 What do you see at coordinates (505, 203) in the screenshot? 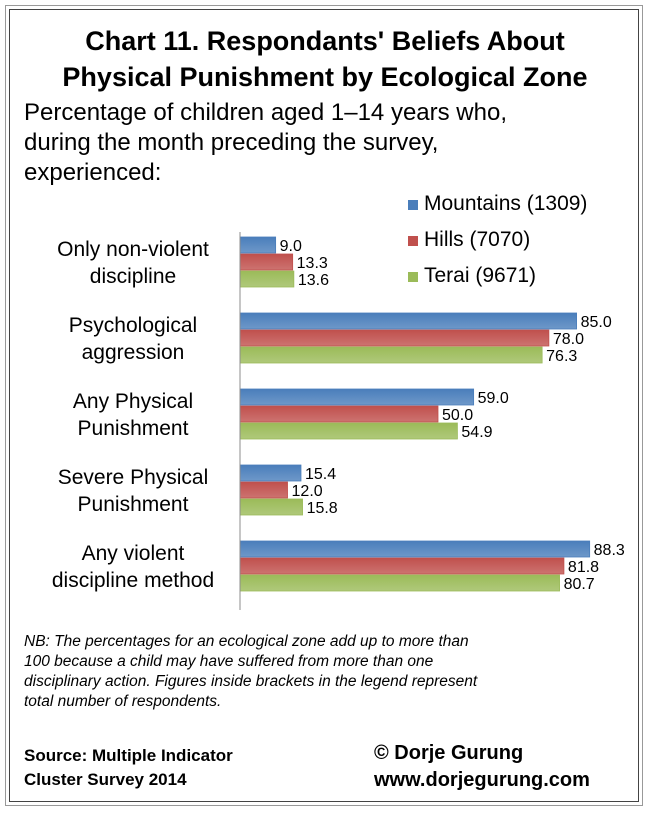
I see `legend-label: Mountains (1309)` at bounding box center [505, 203].